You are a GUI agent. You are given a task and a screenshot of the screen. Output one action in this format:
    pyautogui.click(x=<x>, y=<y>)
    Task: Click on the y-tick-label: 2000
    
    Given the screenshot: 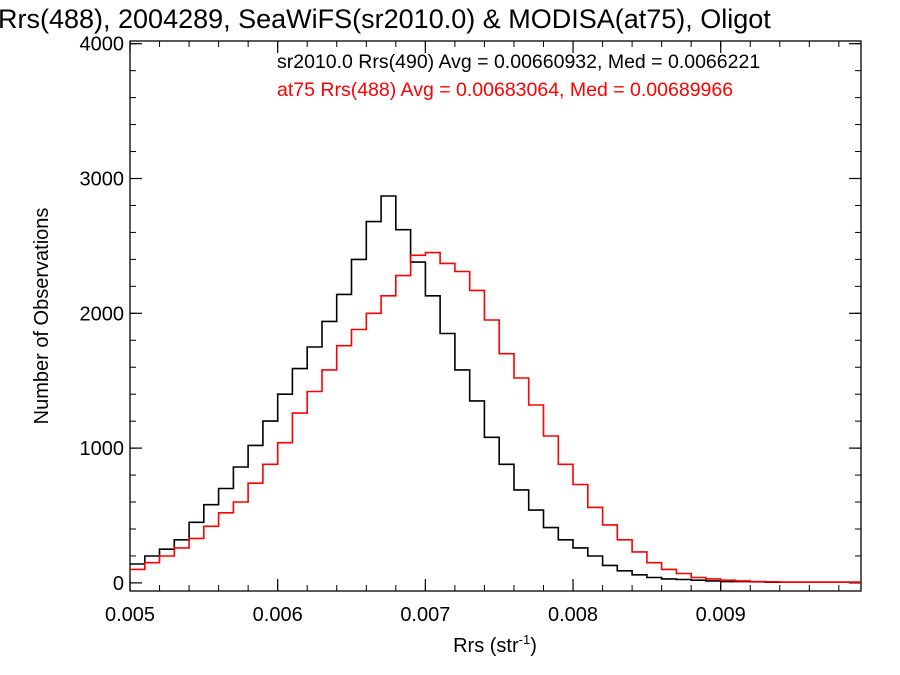 What is the action you would take?
    pyautogui.click(x=102, y=314)
    